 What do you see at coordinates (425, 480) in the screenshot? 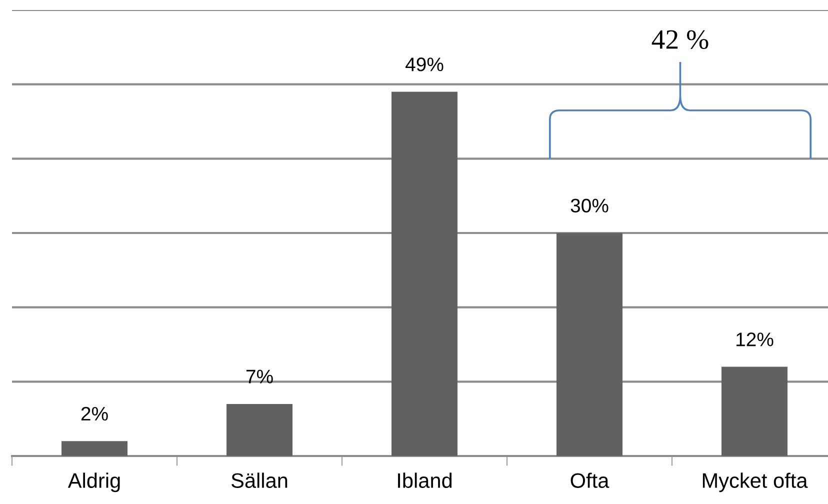
I see `x-tick-label: Ibland` at bounding box center [425, 480].